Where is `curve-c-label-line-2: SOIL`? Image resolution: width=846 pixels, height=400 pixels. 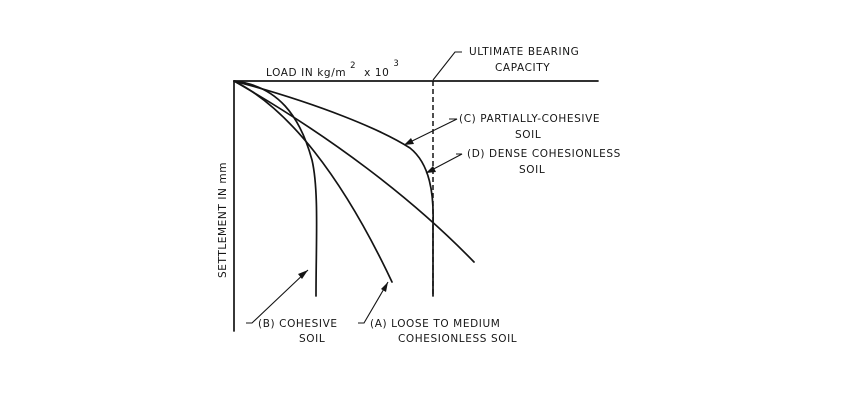 curve-c-label-line-2: SOIL is located at coordinates (528, 135).